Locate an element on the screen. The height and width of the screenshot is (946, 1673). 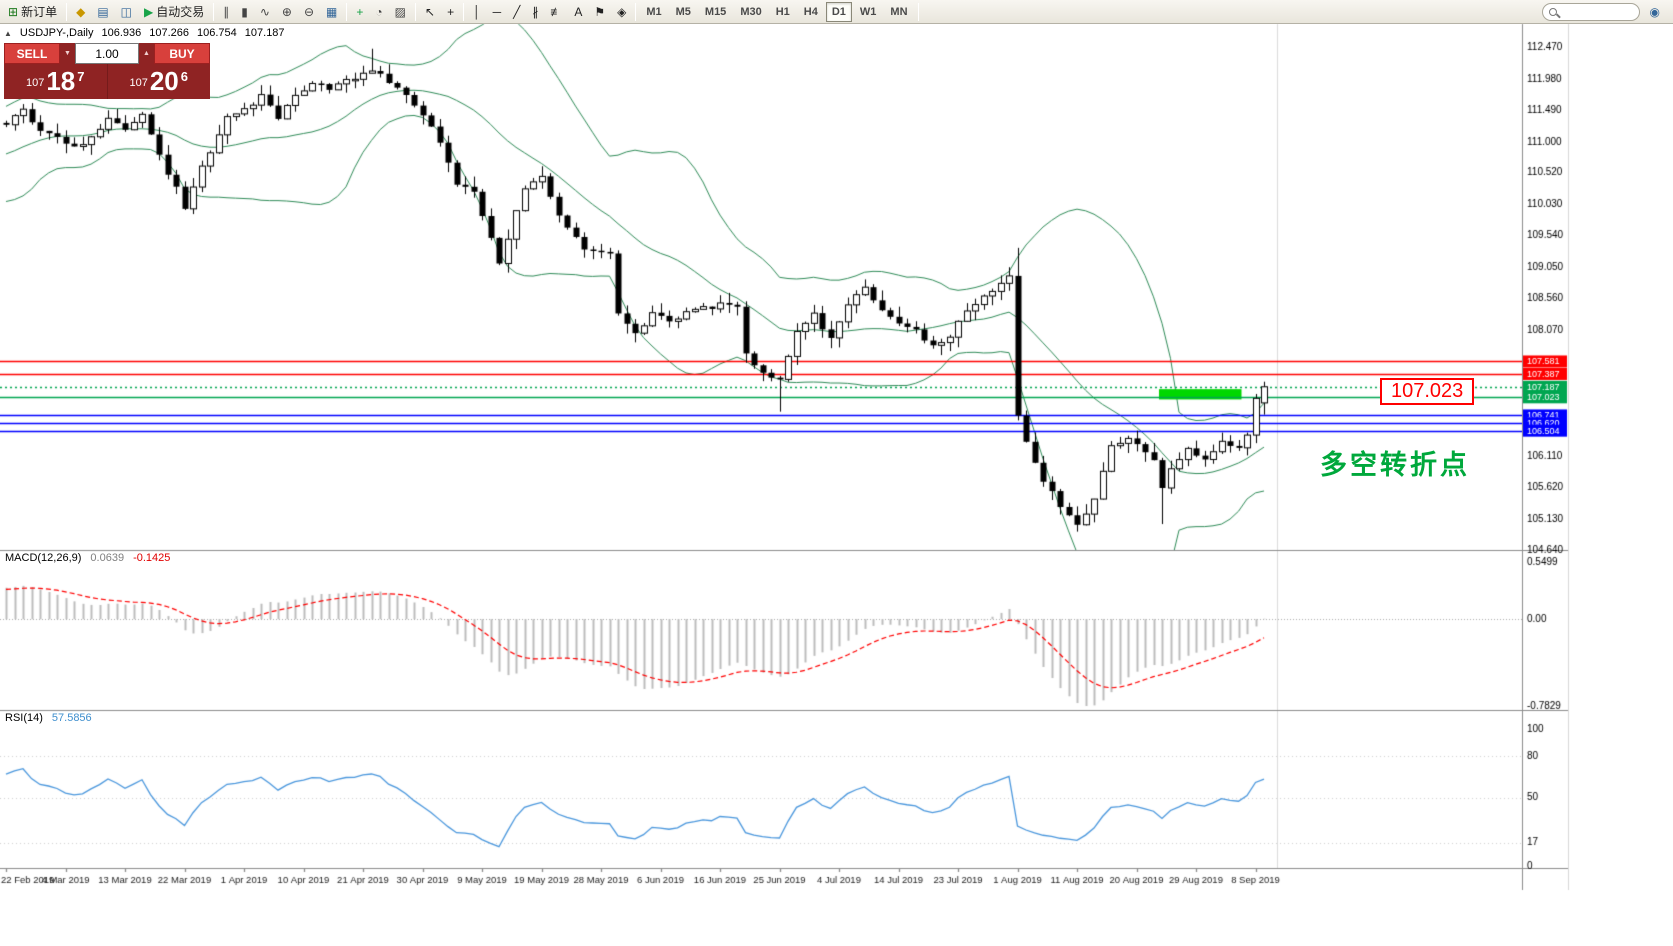
candle-chart-icon: ▮ is located at coordinates (244, 11).